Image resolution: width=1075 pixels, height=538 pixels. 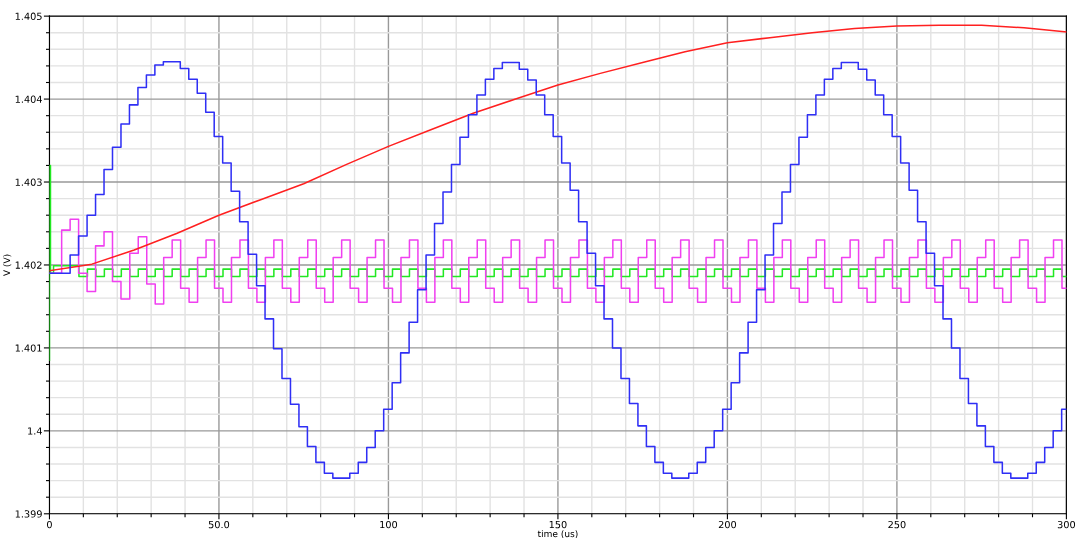 What do you see at coordinates (28, 16) in the screenshot?
I see `y-tick-label: 1.405` at bounding box center [28, 16].